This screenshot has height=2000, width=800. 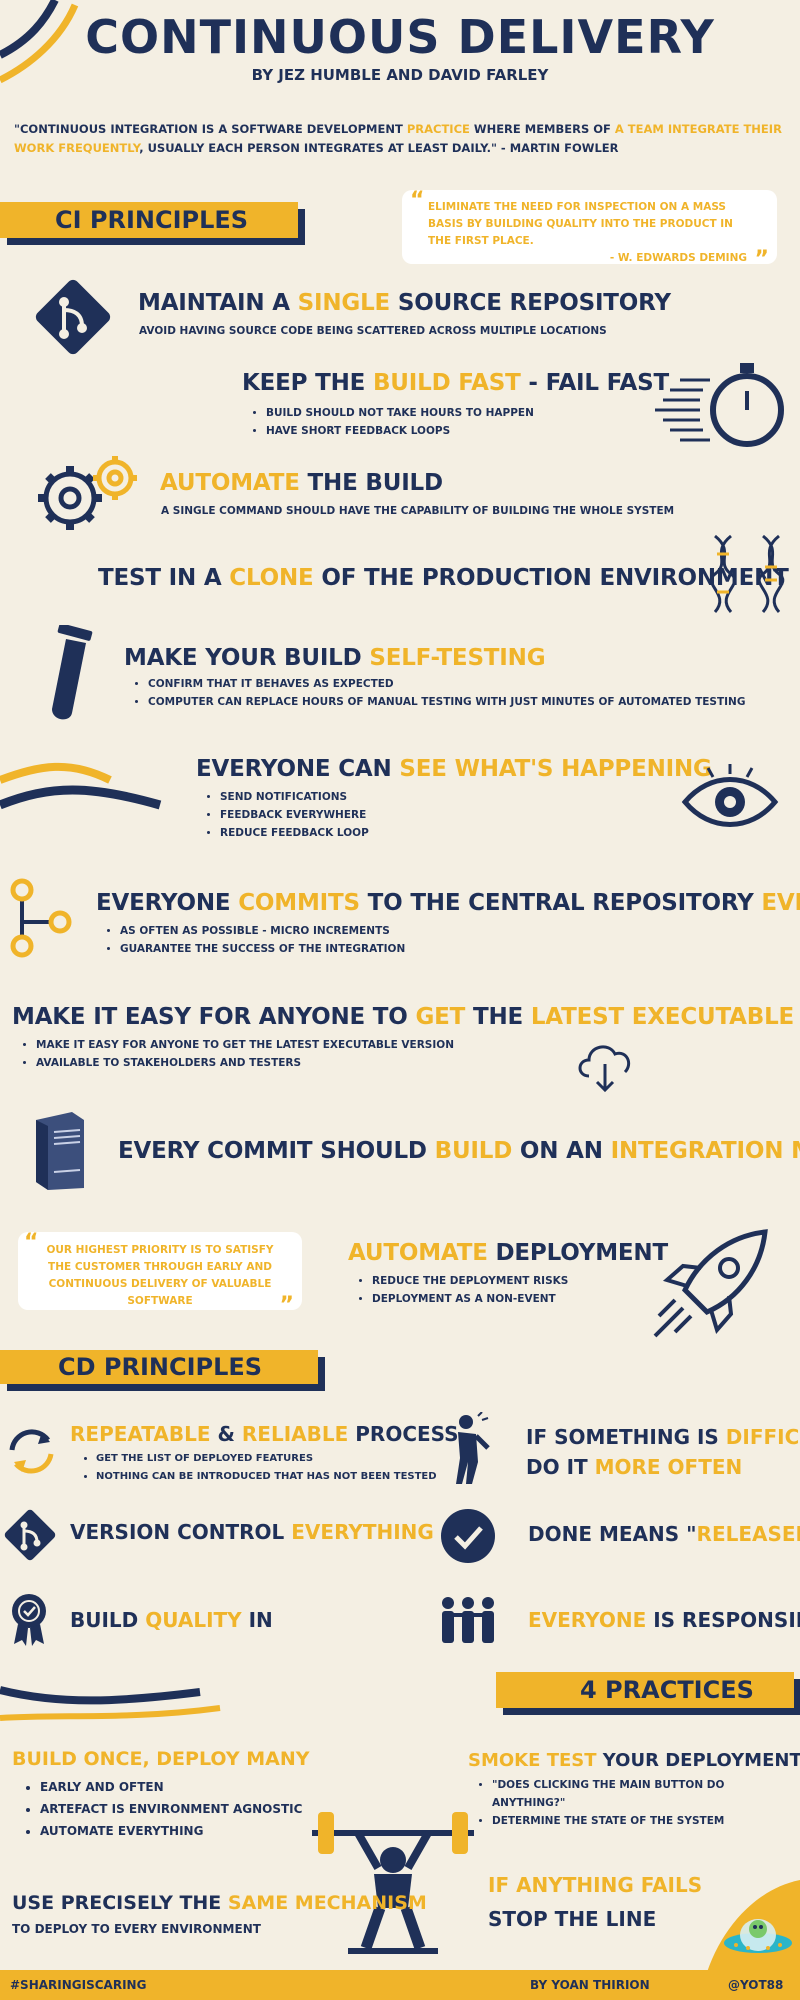 What do you see at coordinates (161, 1759) in the screenshot?
I see `practice-build-once: BUILD ONCE, DEPLOY MANY` at bounding box center [161, 1759].